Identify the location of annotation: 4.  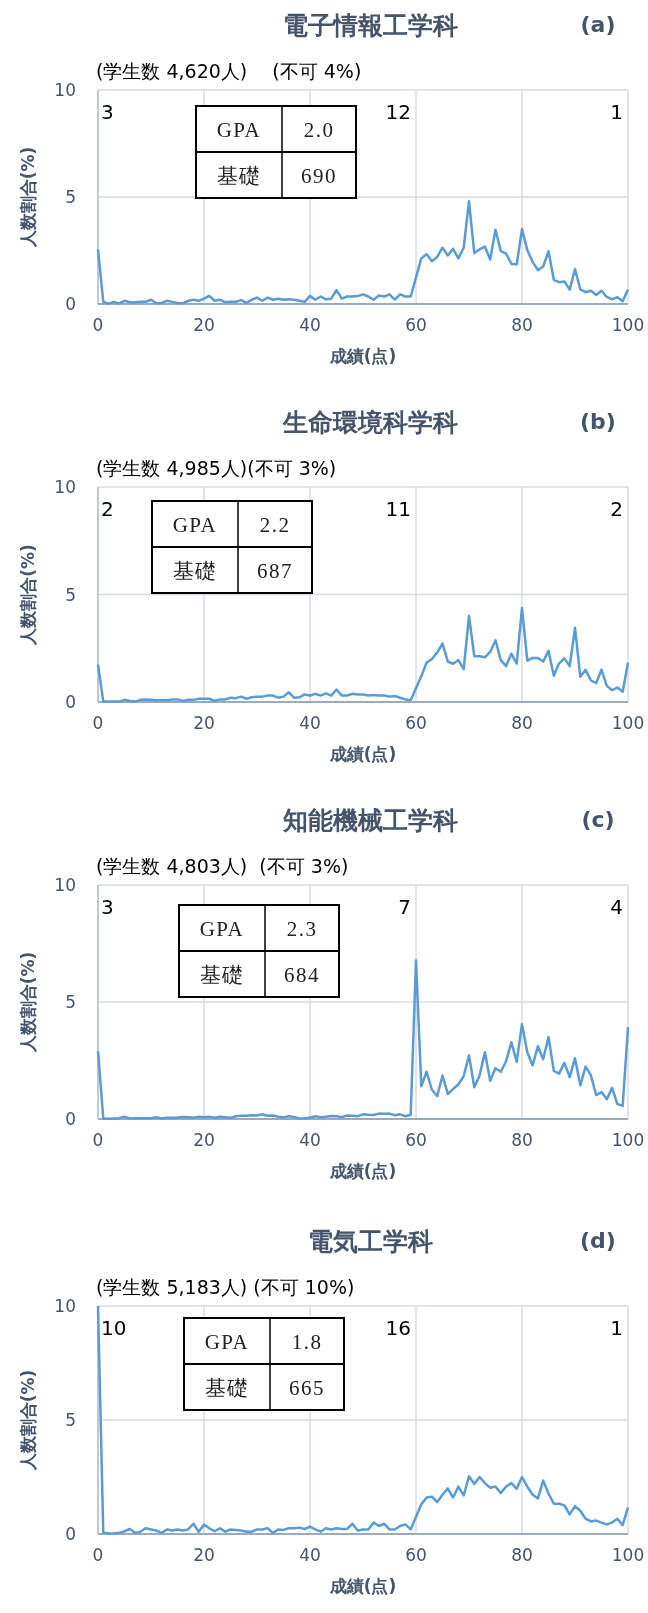
(616, 907).